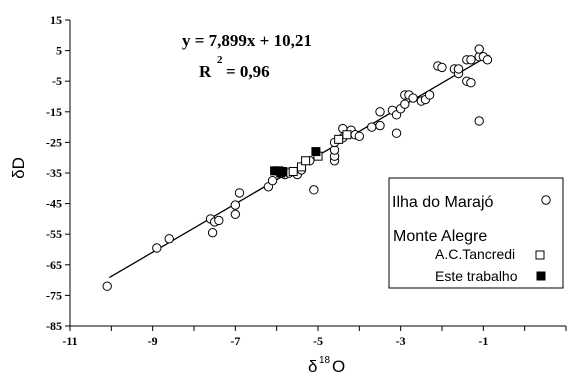 This screenshot has width=571, height=376. Describe the element at coordinates (483, 341) in the screenshot. I see `x-tick-label: -1` at that location.